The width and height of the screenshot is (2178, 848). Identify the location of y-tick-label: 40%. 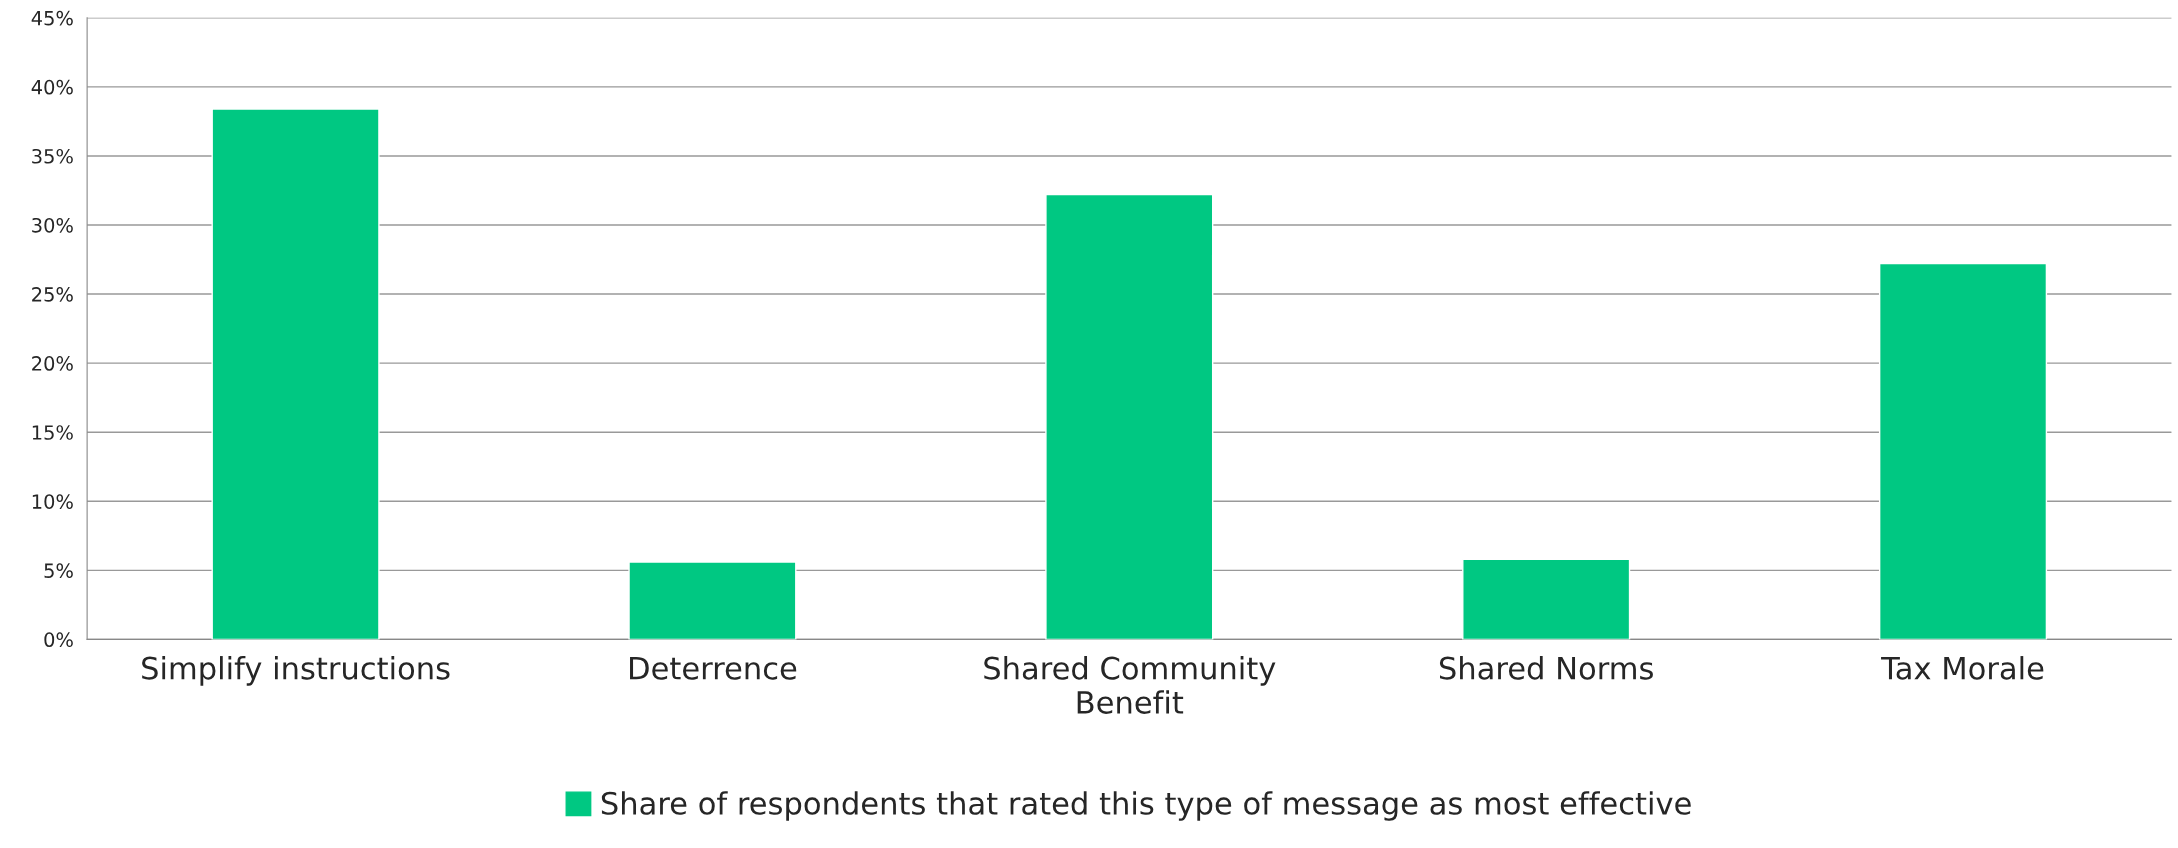
(52, 87).